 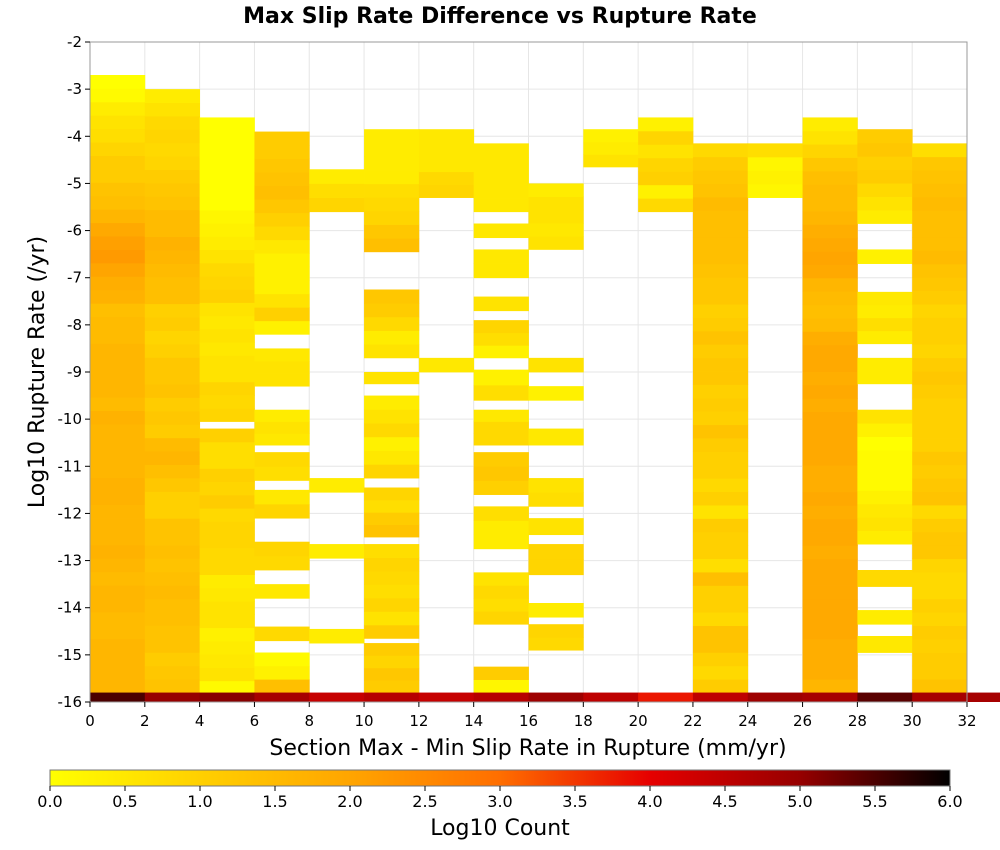 I want to click on colorbar-ticks: 0.0 0.5 1.0 1.5 2.0 2.5 3.0 3.5 4.0 4.5 5.0 5.5 6.0, so click(x=500, y=798).